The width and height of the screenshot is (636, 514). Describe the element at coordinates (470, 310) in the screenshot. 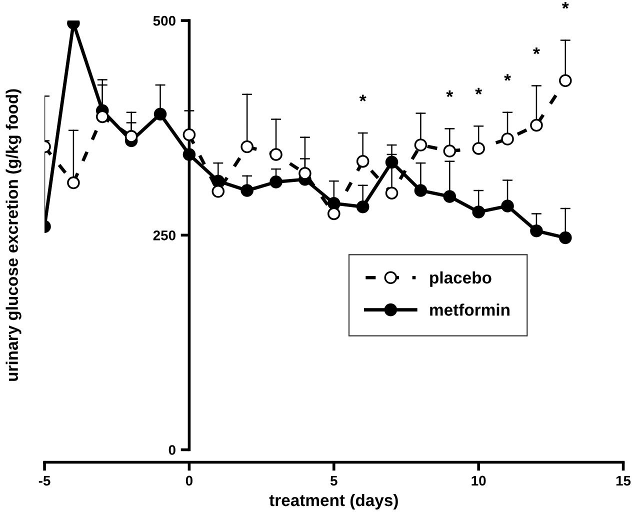

I see `legend-label: metformin` at that location.